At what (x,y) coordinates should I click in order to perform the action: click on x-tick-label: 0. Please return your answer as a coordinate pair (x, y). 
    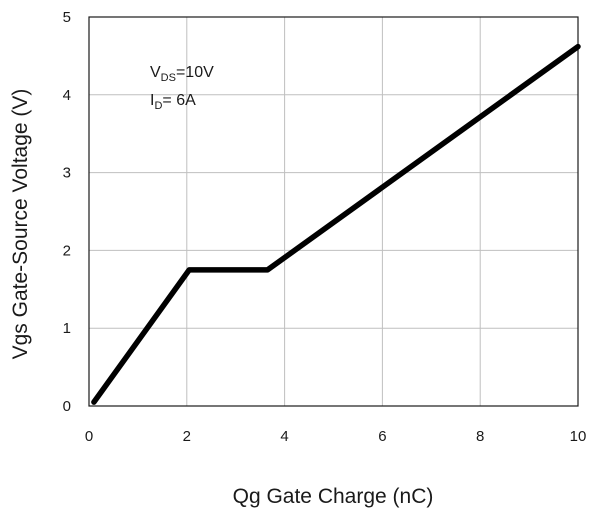
    Looking at the image, I should click on (89, 436).